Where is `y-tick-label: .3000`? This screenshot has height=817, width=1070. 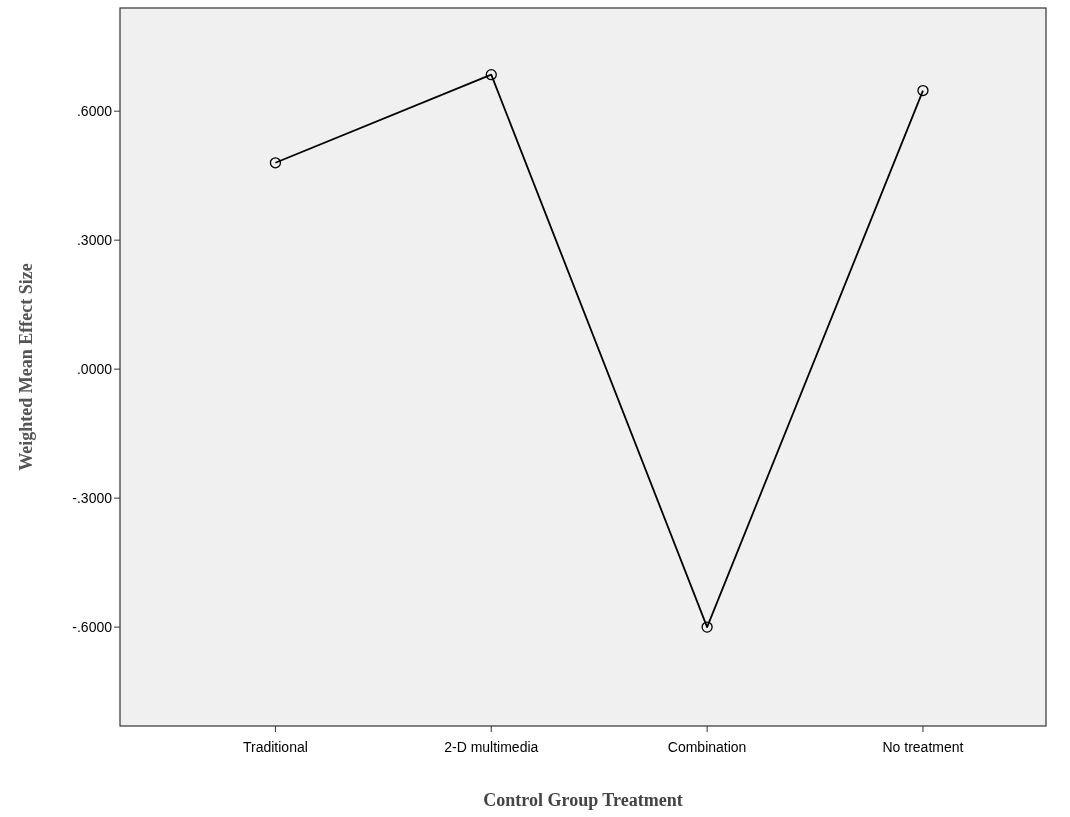 y-tick-label: .3000 is located at coordinates (94, 240).